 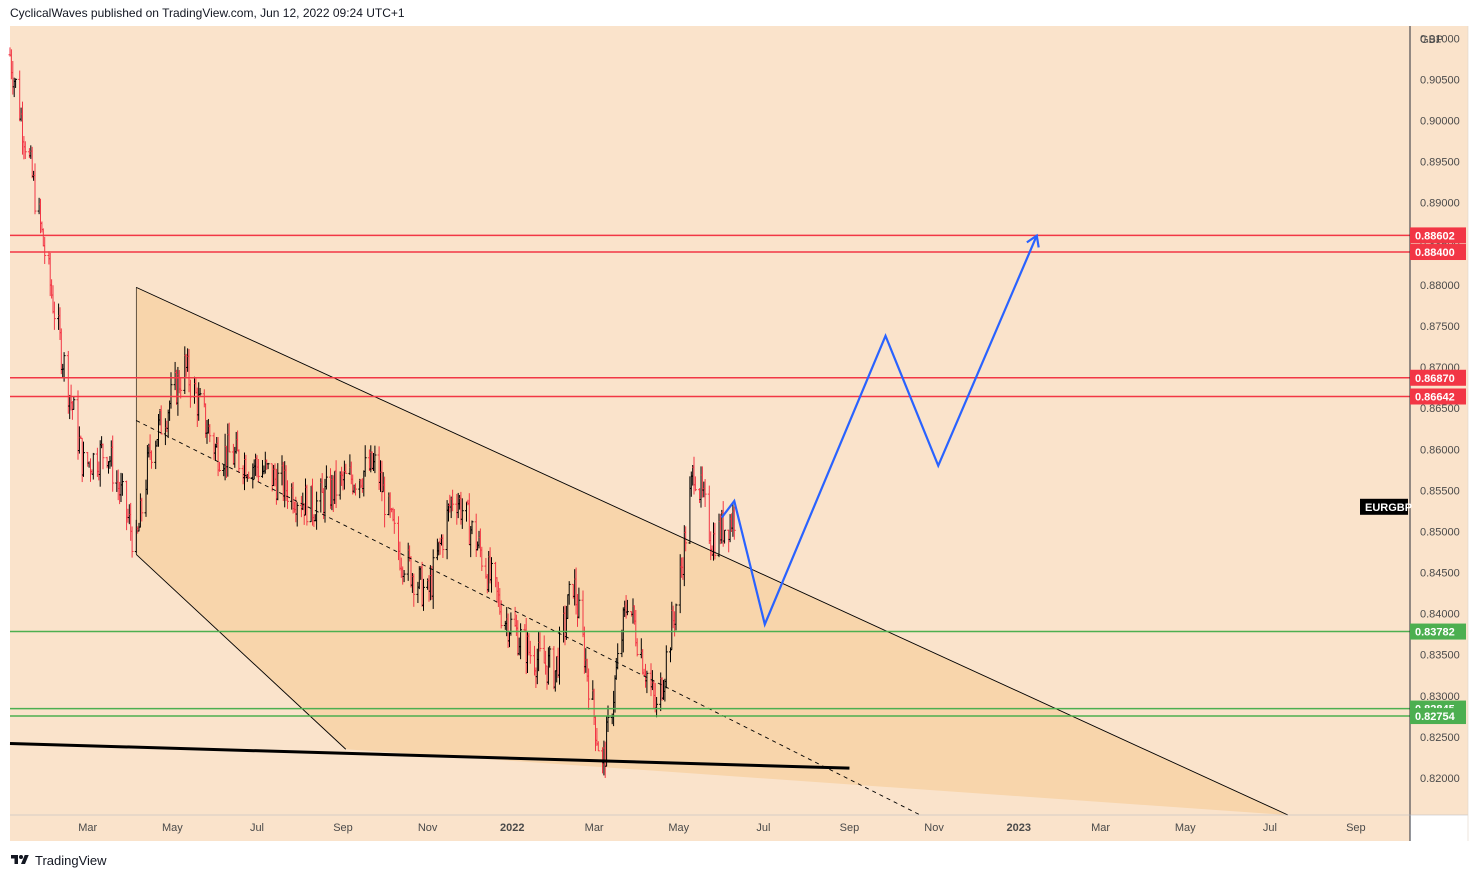 I want to click on projection-path, so click(x=879, y=431).